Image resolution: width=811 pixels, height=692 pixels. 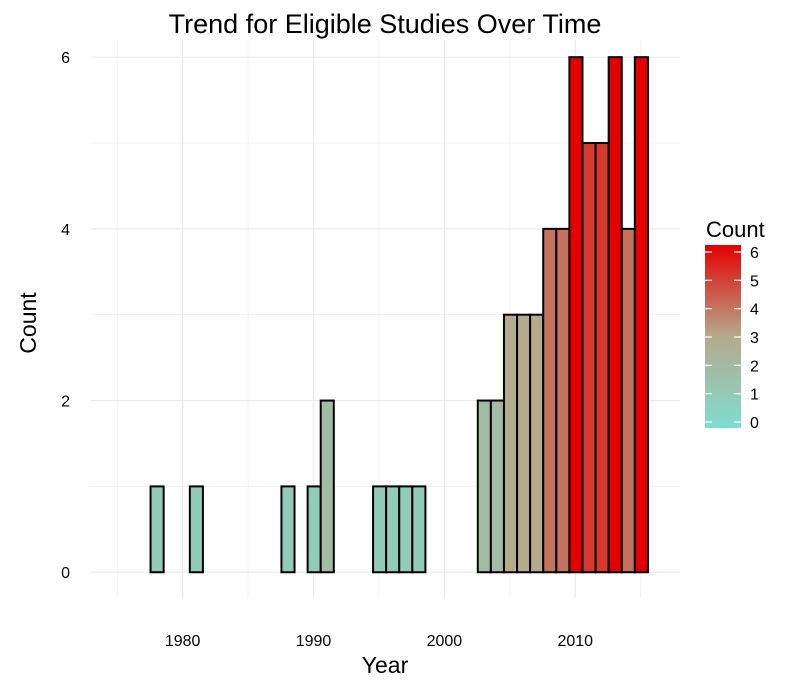 I want to click on legend-ticks: 6 5 4 3 2 1 0, so click(x=732, y=338).